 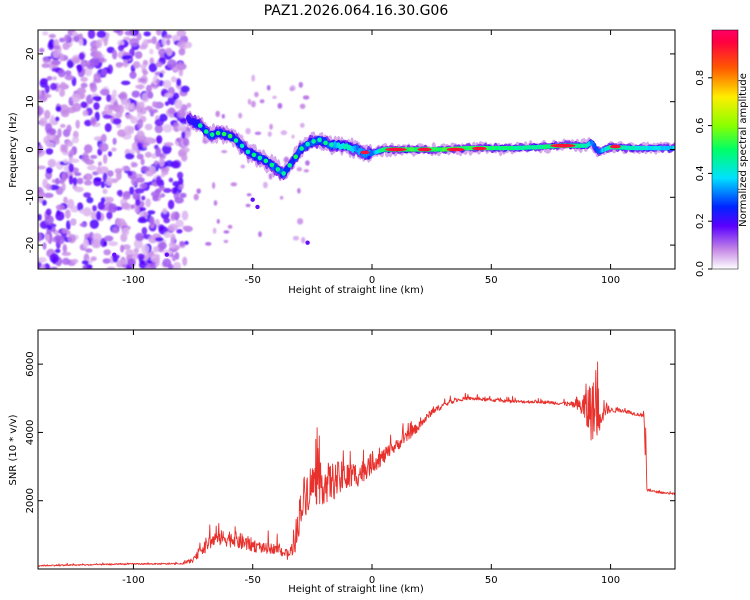 I want to click on colorbar-tick-label: 0.2, so click(x=700, y=221).